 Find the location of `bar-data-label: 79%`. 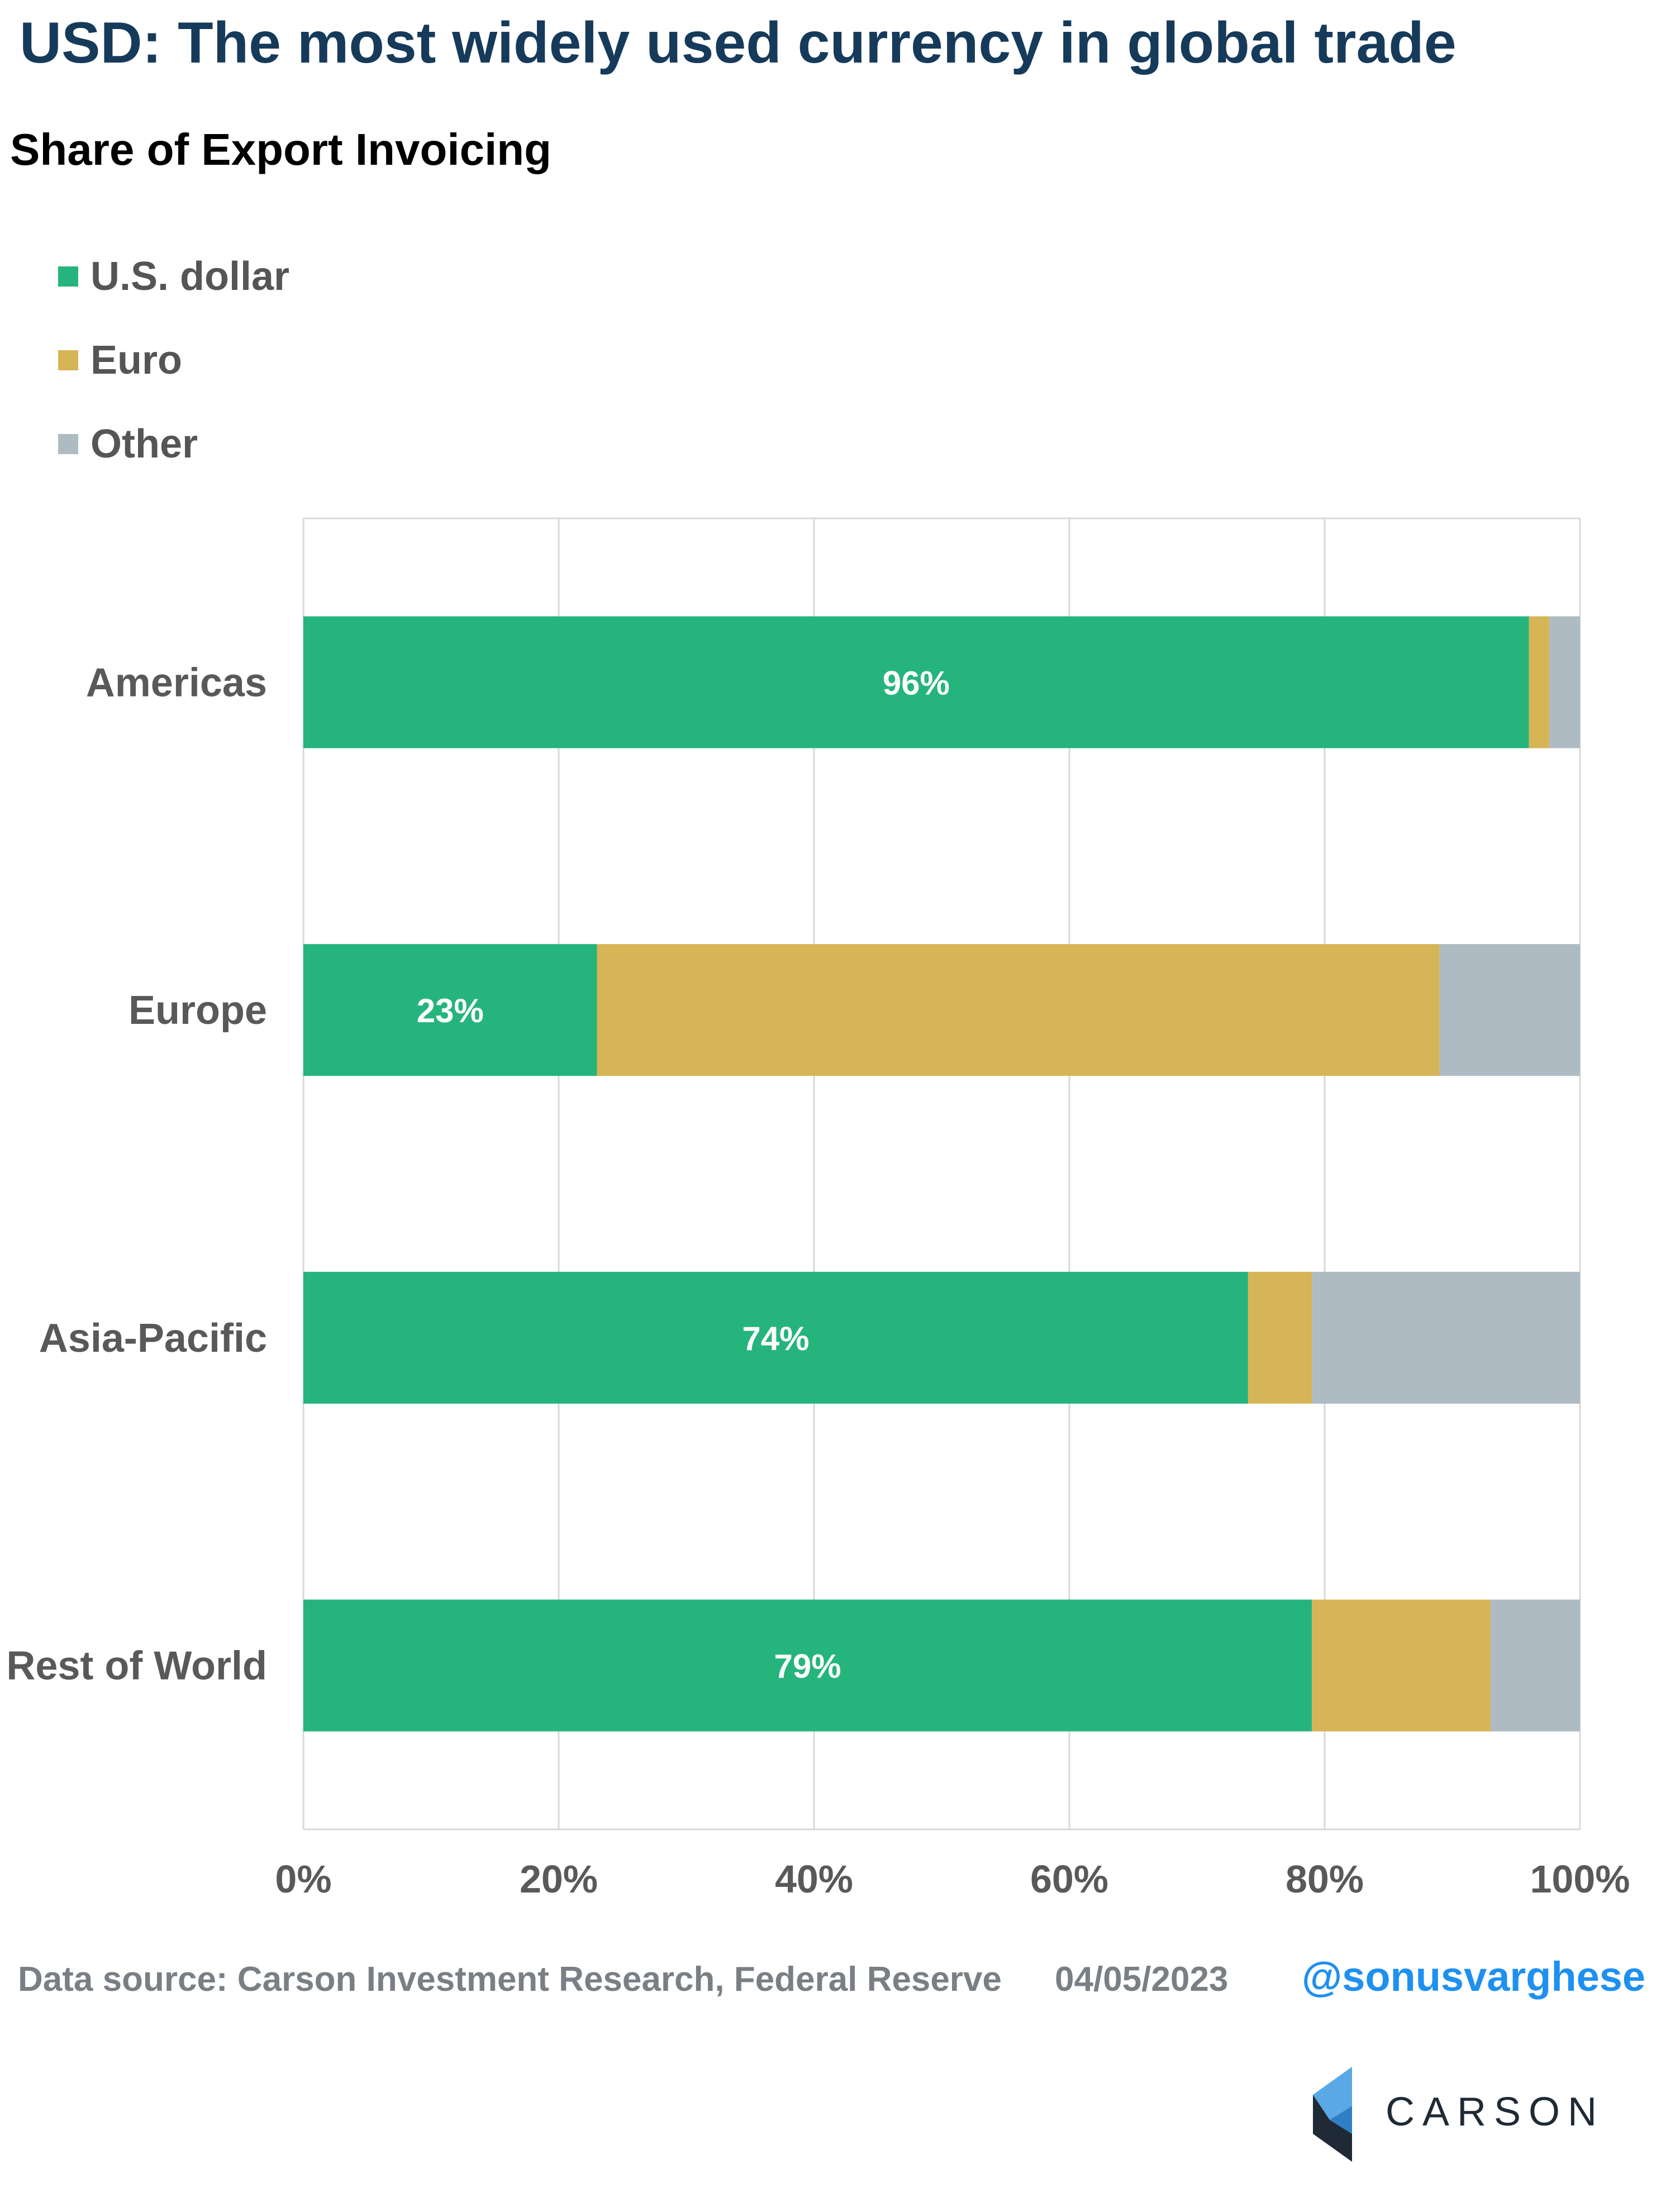

bar-data-label: 79% is located at coordinates (807, 1667).